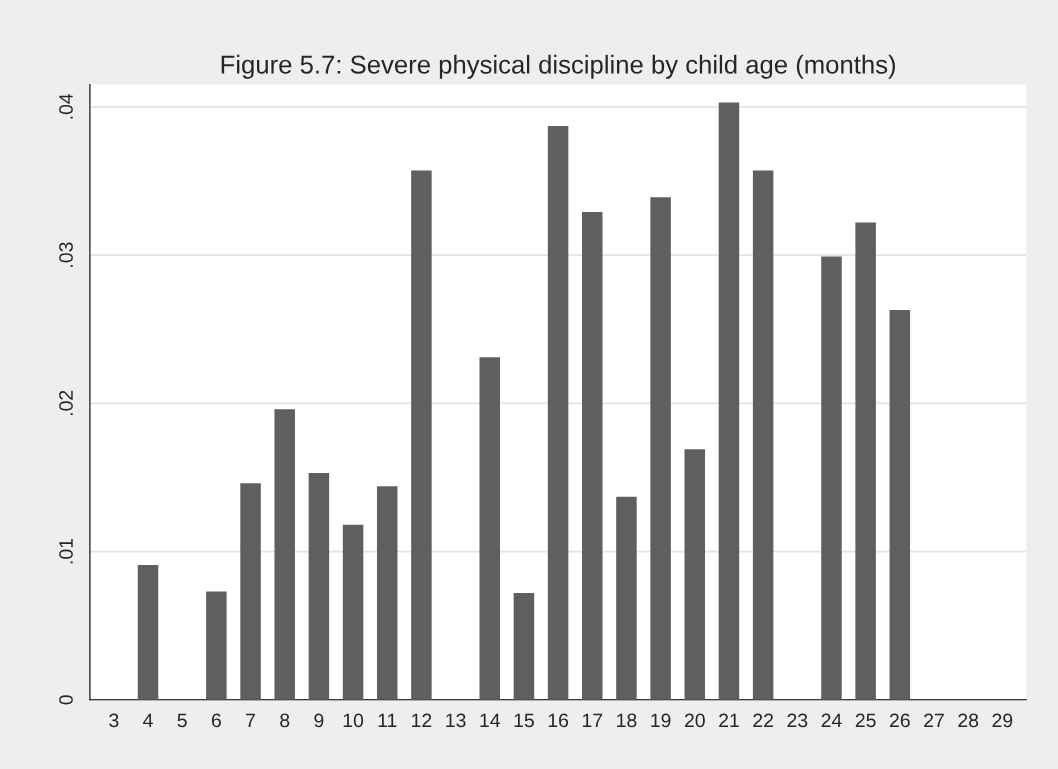 Image resolution: width=1058 pixels, height=769 pixels. I want to click on x-tick-label: 27, so click(934, 720).